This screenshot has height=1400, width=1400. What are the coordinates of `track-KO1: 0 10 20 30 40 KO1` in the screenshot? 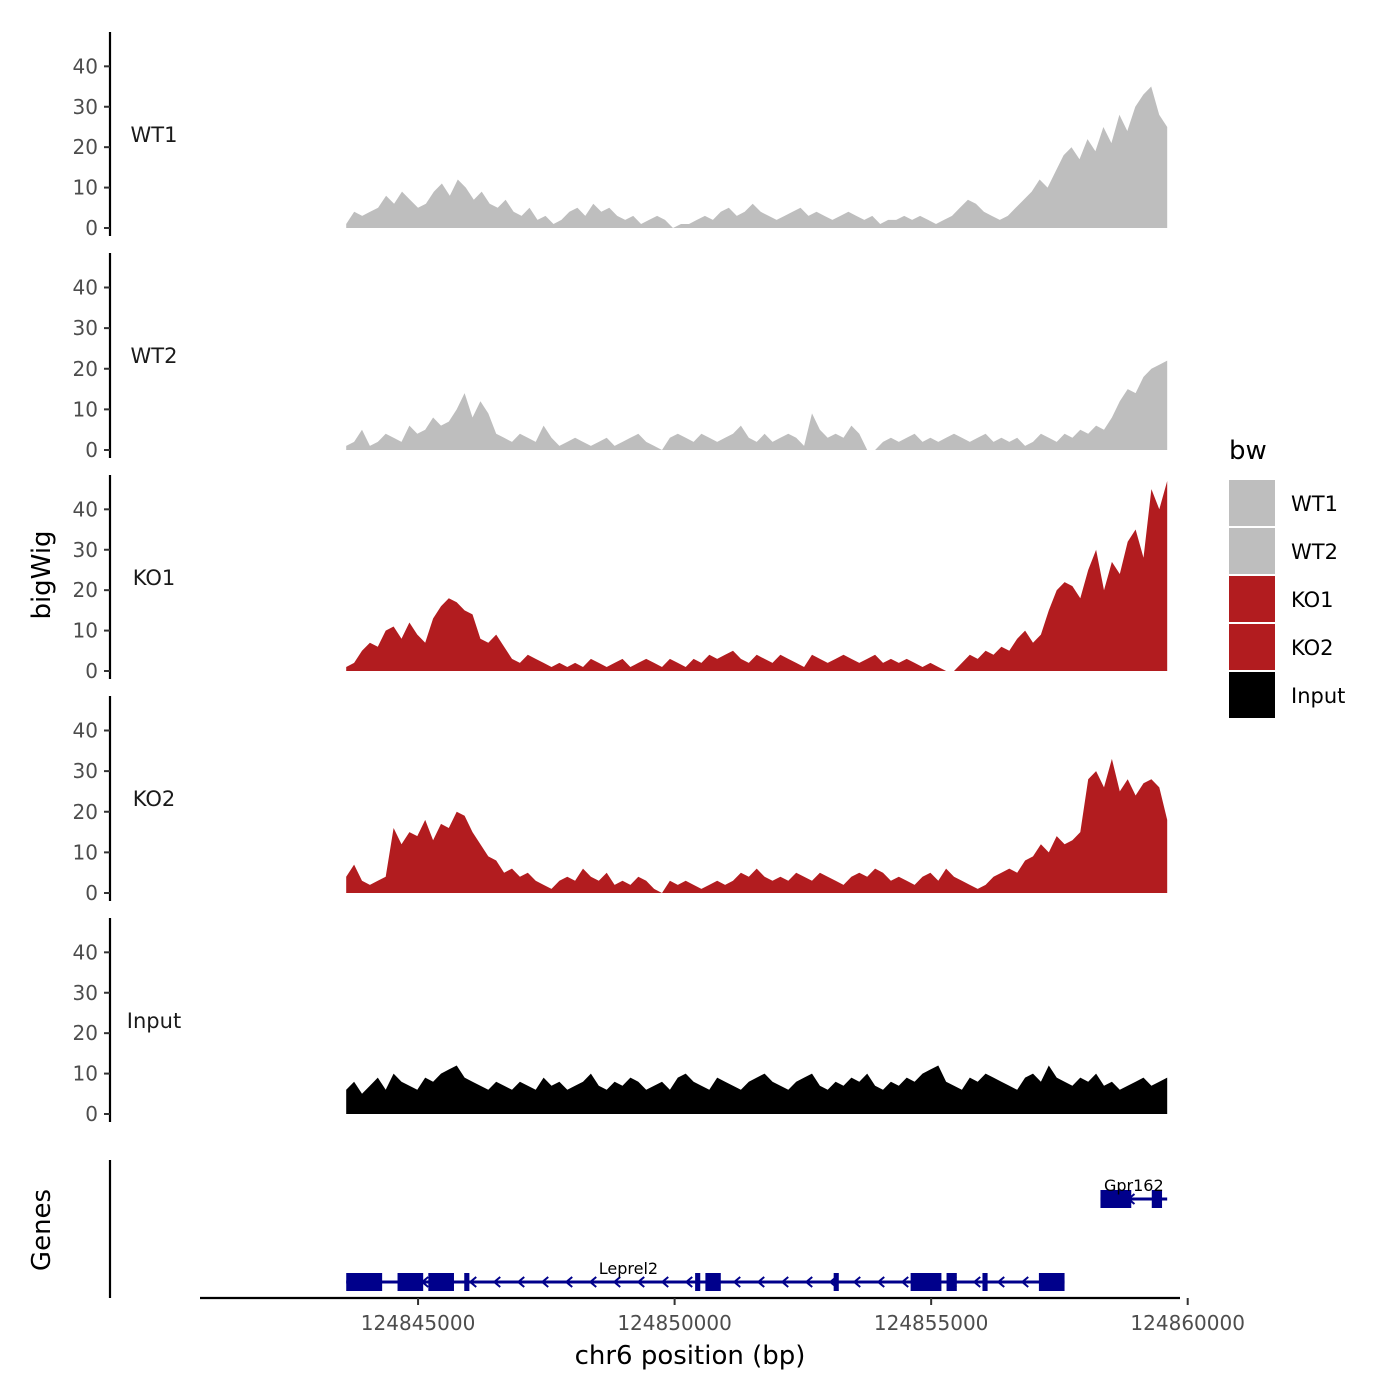 It's located at (620, 579).